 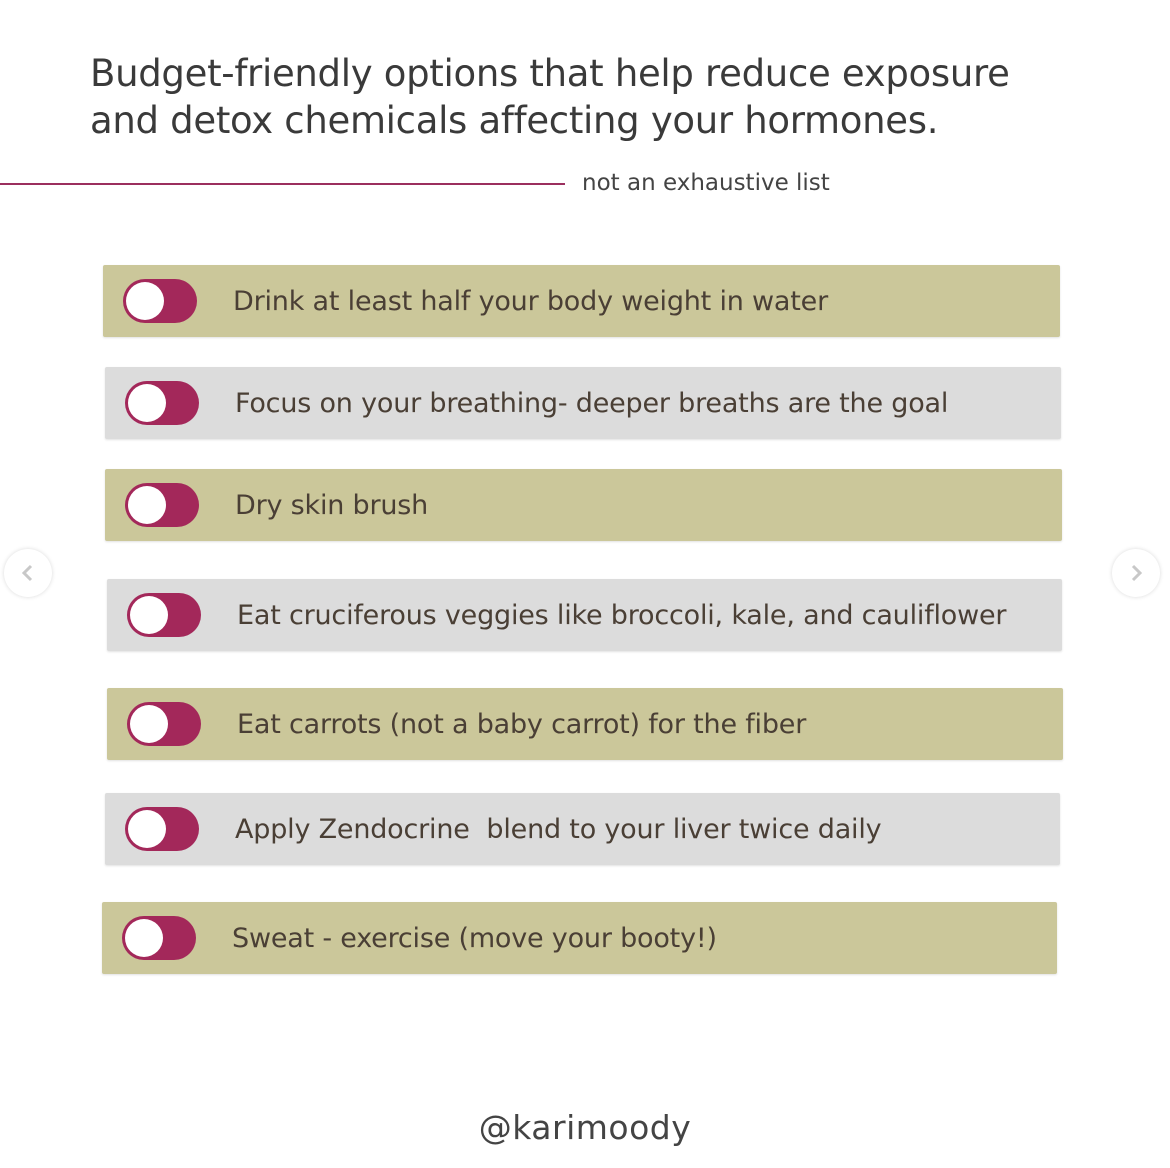 I want to click on checklist-item: Sweat - exercise (move your booty!), so click(x=579, y=938).